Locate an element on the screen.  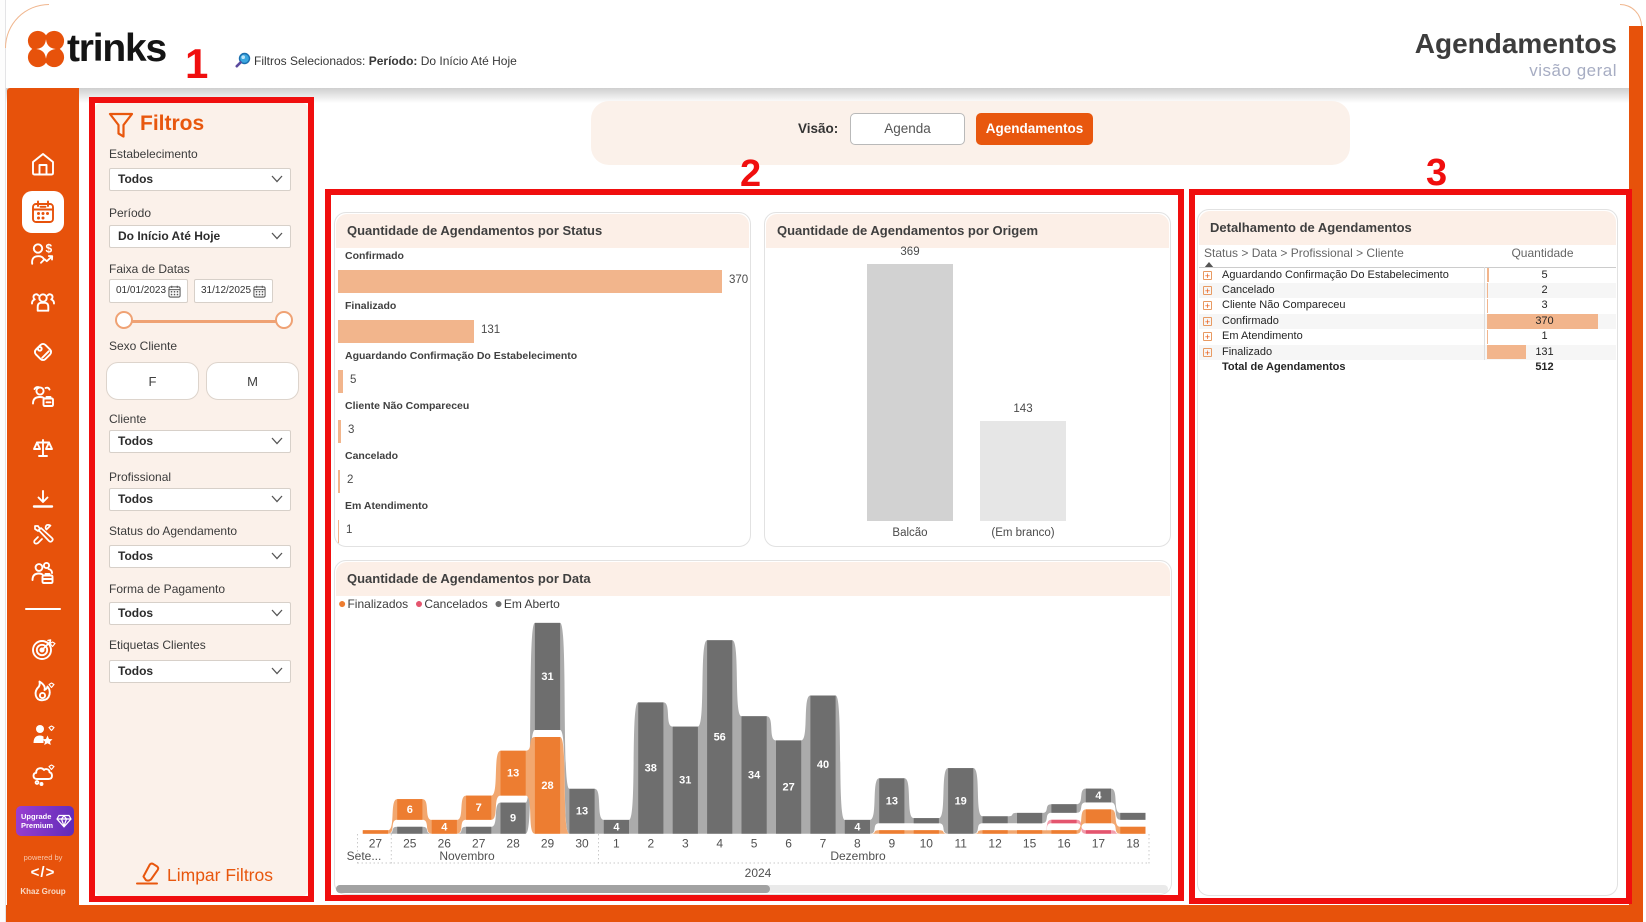
svg-text: 38 is located at coordinates (651, 769).